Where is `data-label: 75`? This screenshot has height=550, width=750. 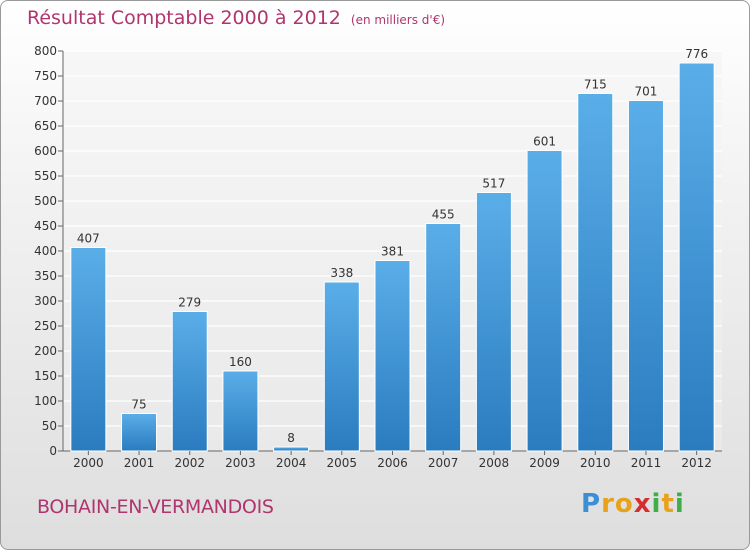 data-label: 75 is located at coordinates (138, 405).